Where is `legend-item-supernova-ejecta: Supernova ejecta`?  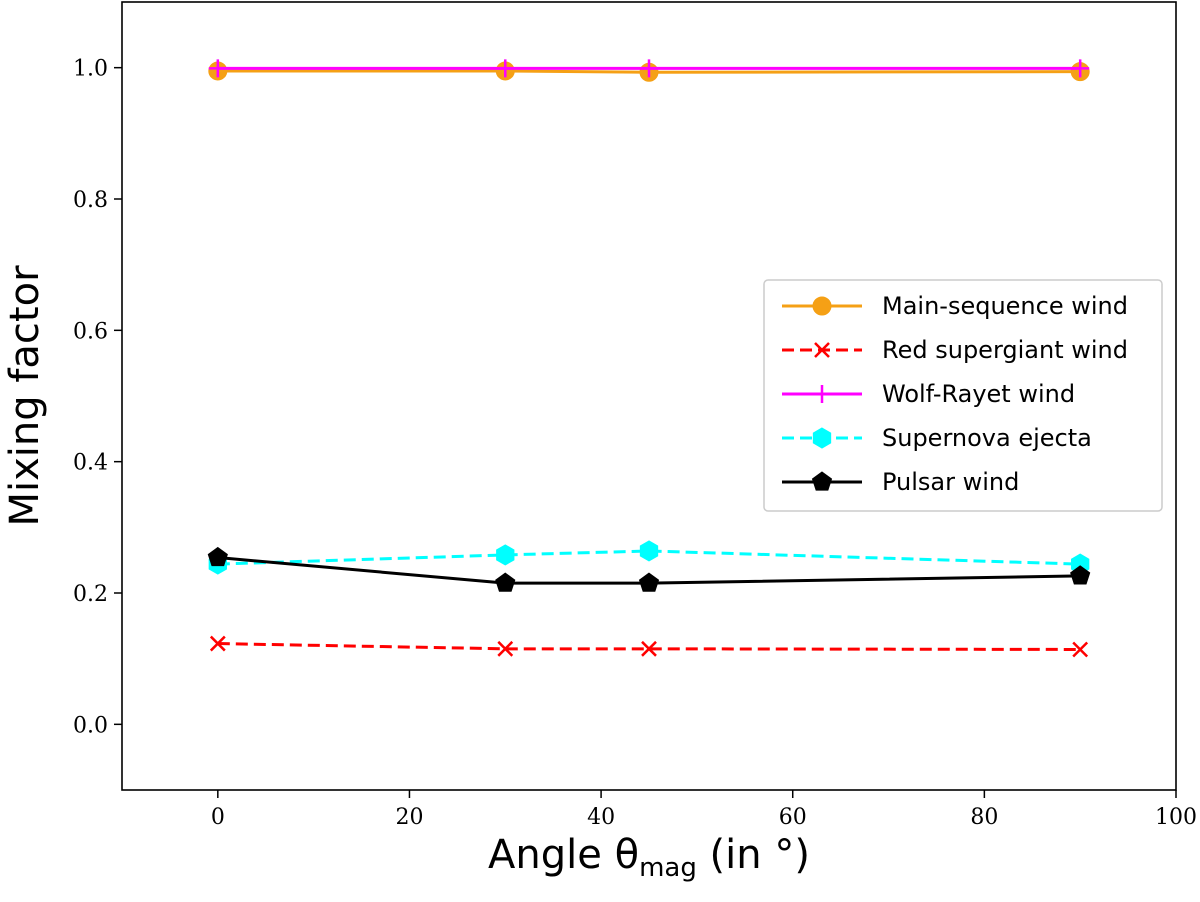 legend-item-supernova-ejecta: Supernova ejecta is located at coordinates (937, 438).